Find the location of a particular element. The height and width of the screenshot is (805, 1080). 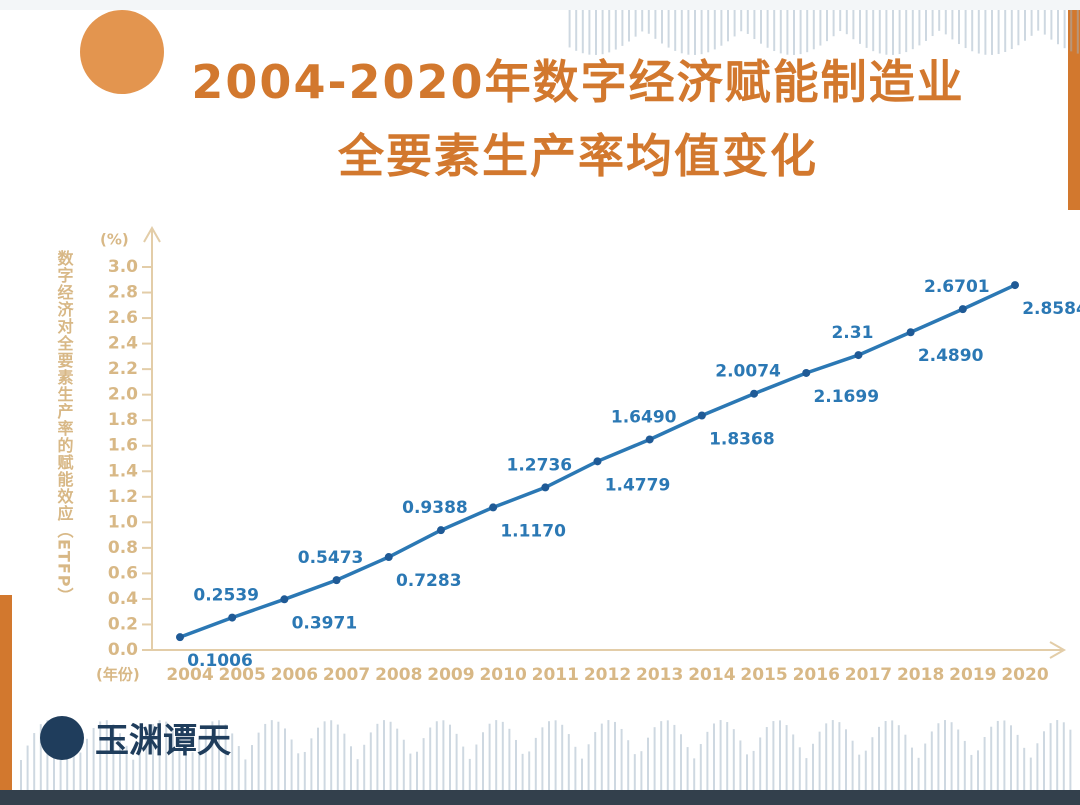

y-tick-label: 2.4 is located at coordinates (123, 344).